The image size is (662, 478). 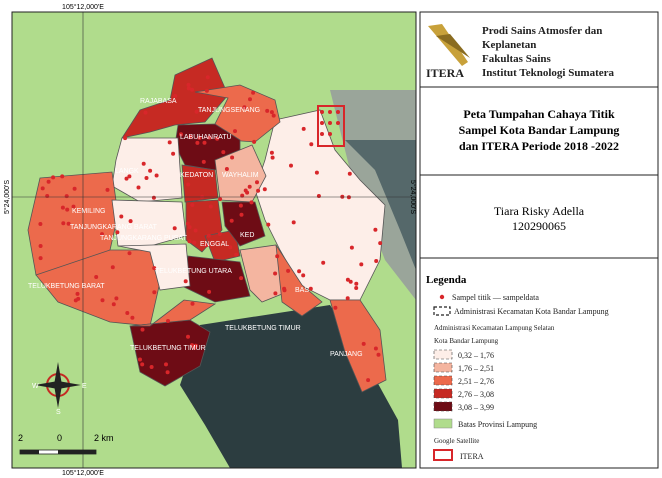 I want to click on logo-mark, so click(x=448, y=45).